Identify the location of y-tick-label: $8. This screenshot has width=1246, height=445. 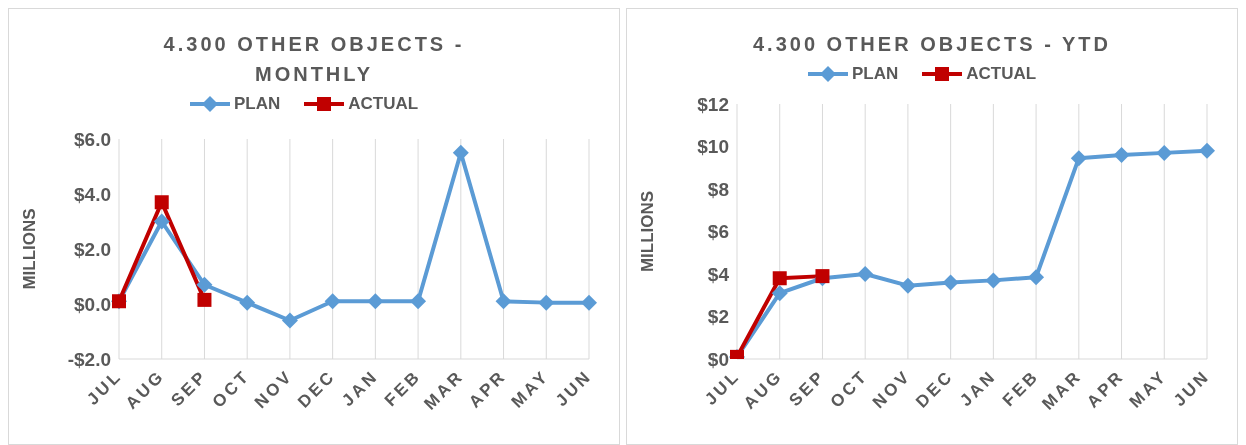
(718, 189).